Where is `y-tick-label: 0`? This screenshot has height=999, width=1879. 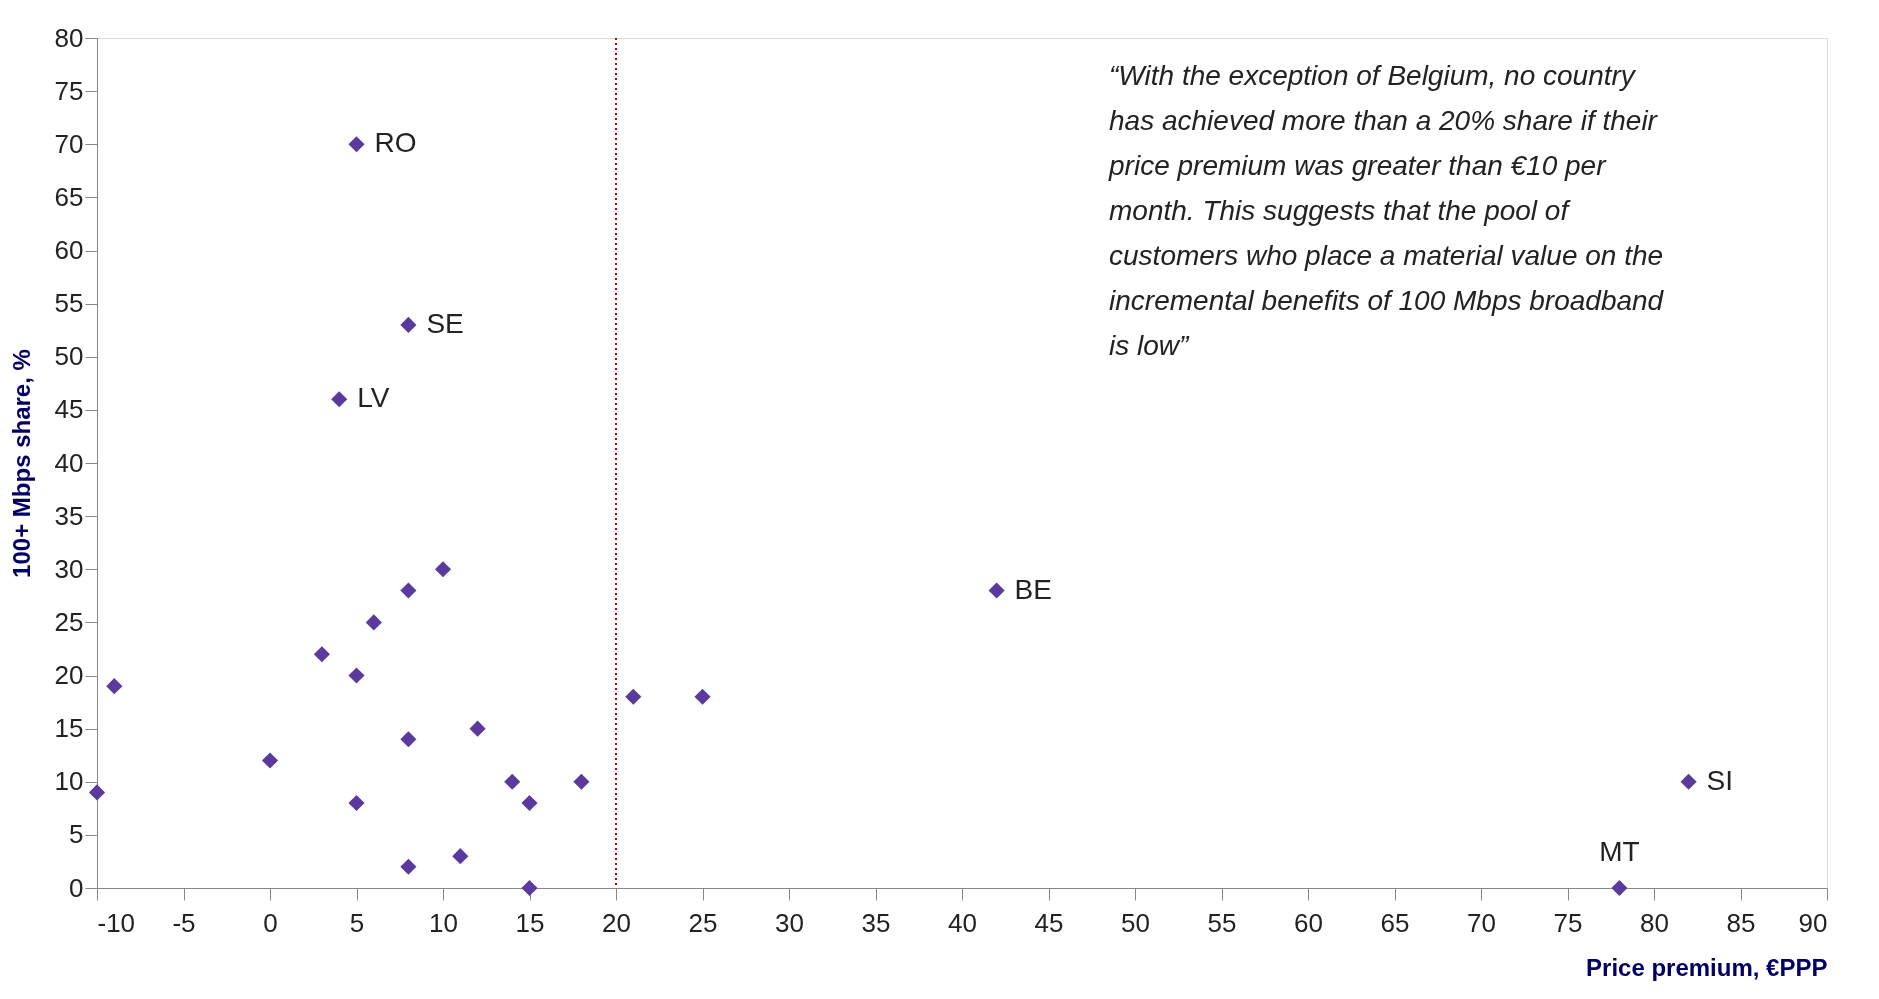 y-tick-label: 0 is located at coordinates (76, 887).